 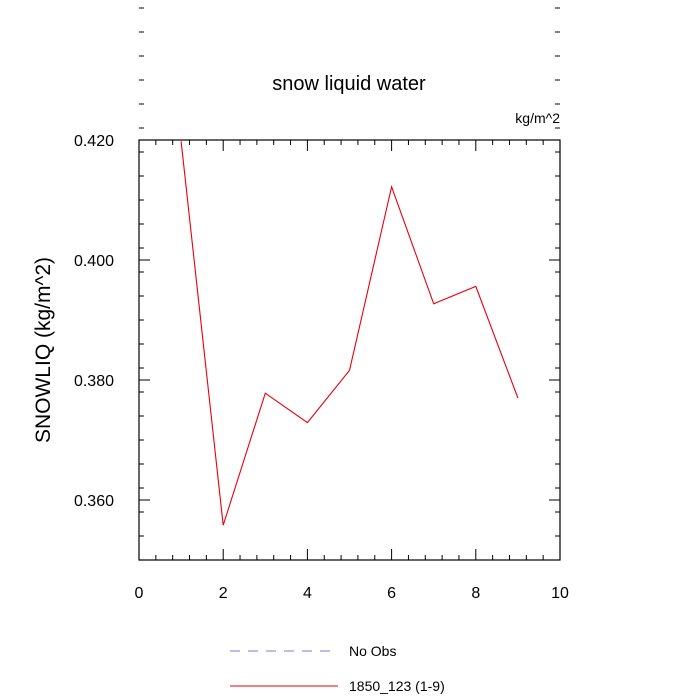 I want to click on chart-title: snow liquid water, so click(x=349, y=84).